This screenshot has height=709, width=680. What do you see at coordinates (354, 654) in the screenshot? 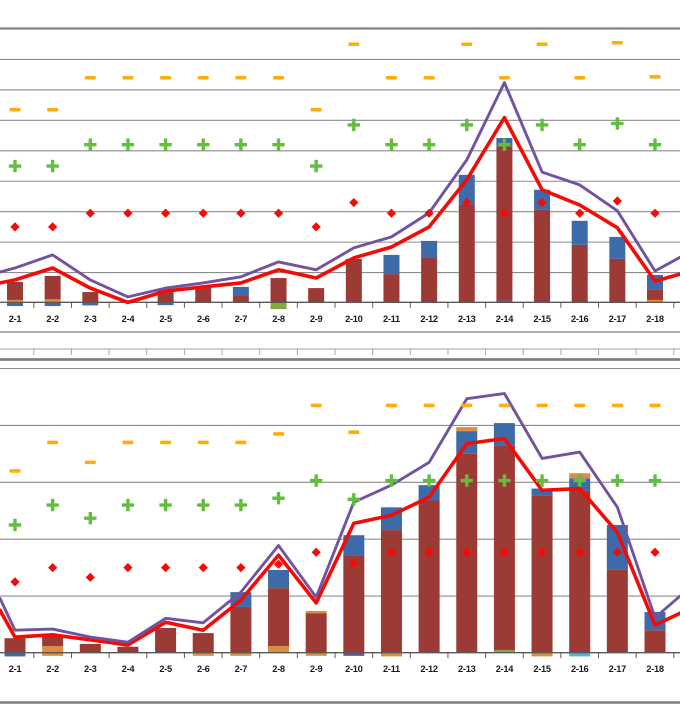
I see `bar-segment-purple` at bounding box center [354, 654].